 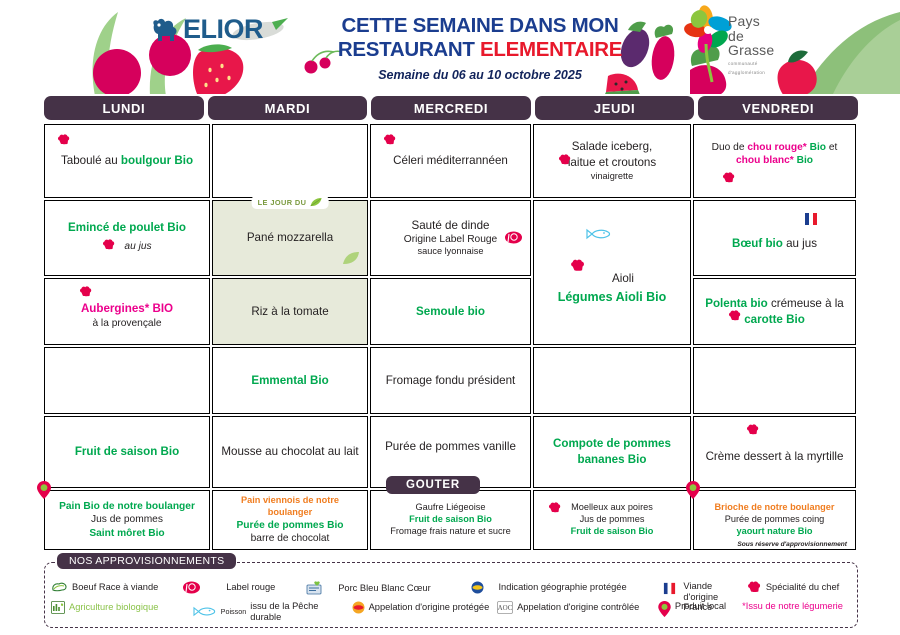 I want to click on menu-item-line-2: Fruit de saison Bio, so click(x=450, y=519).